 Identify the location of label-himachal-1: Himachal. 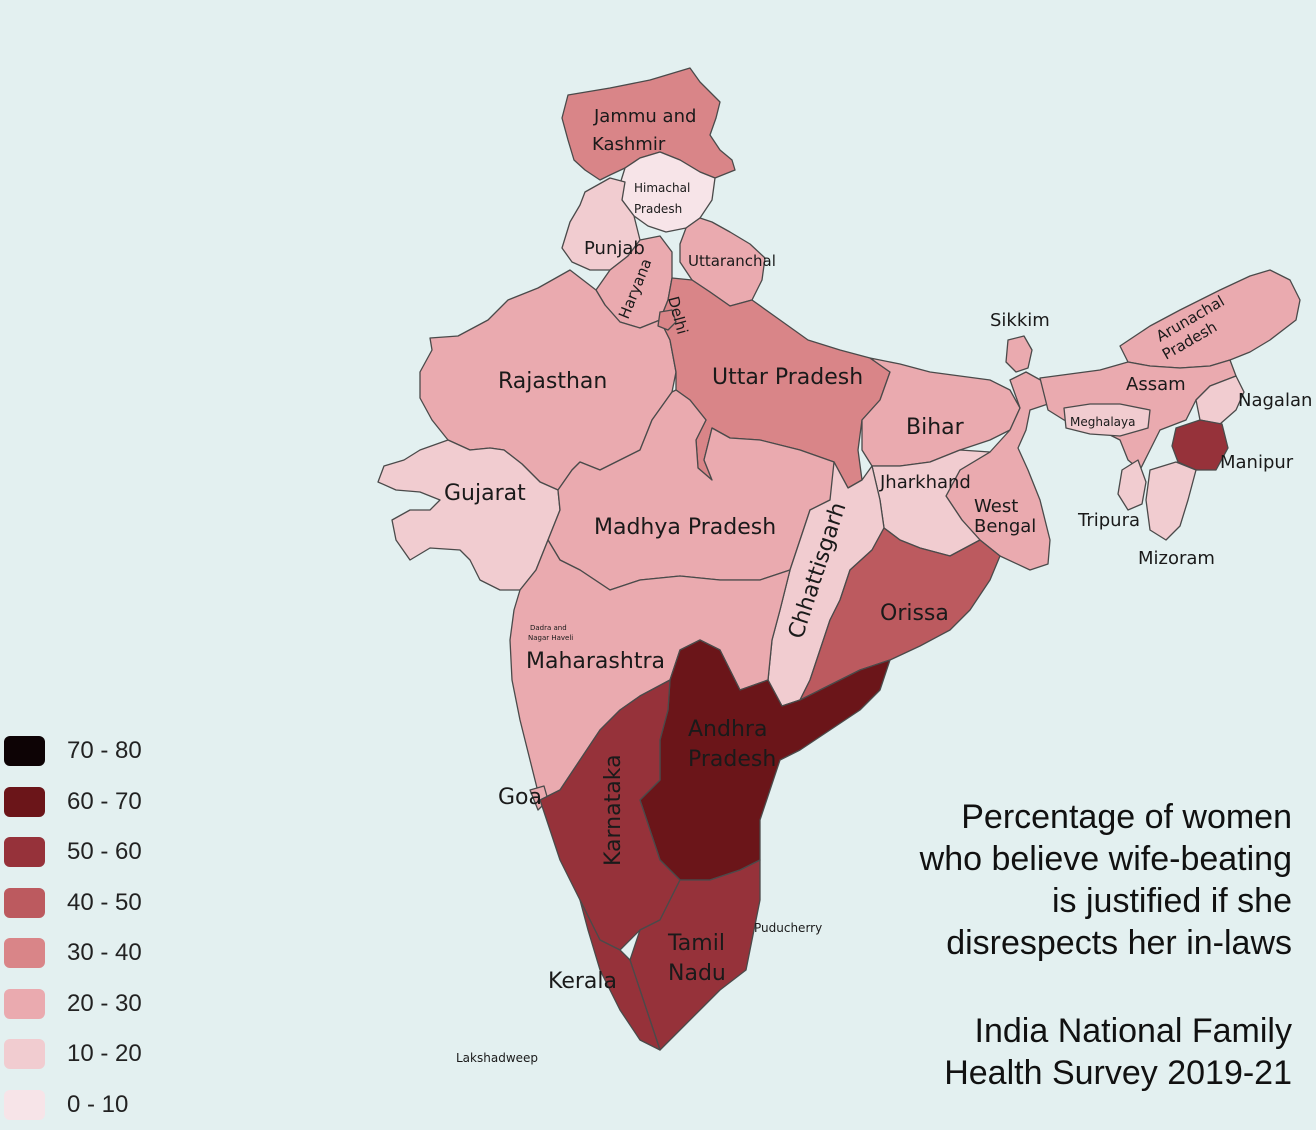
(662, 188).